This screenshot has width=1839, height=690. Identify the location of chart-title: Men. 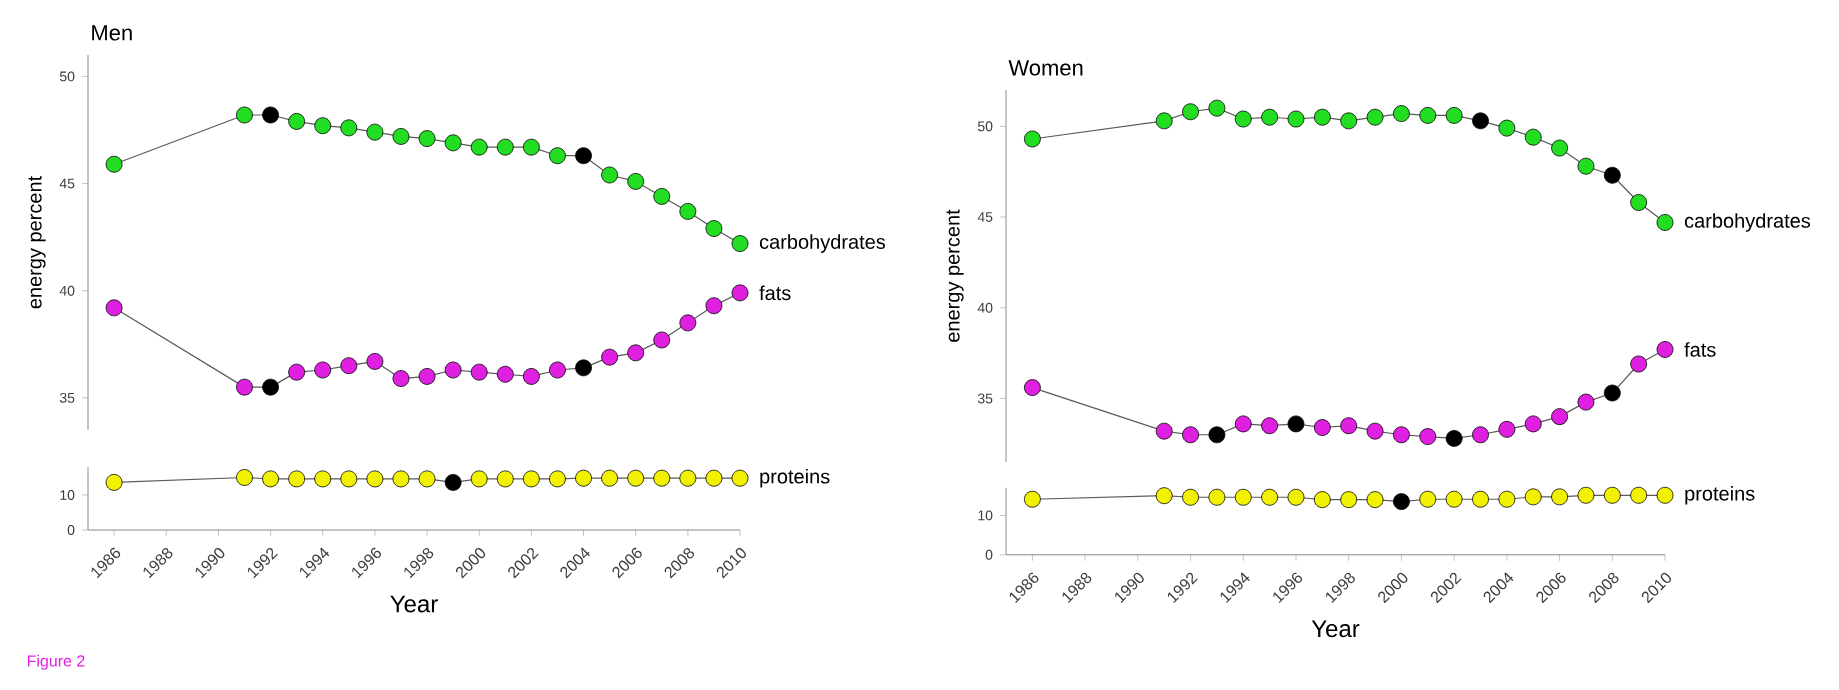
(112, 33).